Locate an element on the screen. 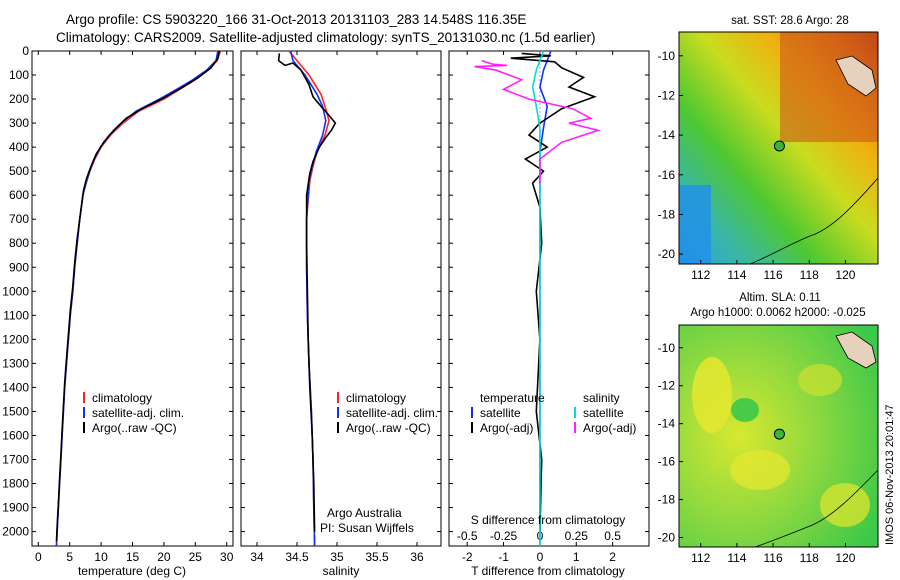  temp-xtick-label: 20 is located at coordinates (164, 557).